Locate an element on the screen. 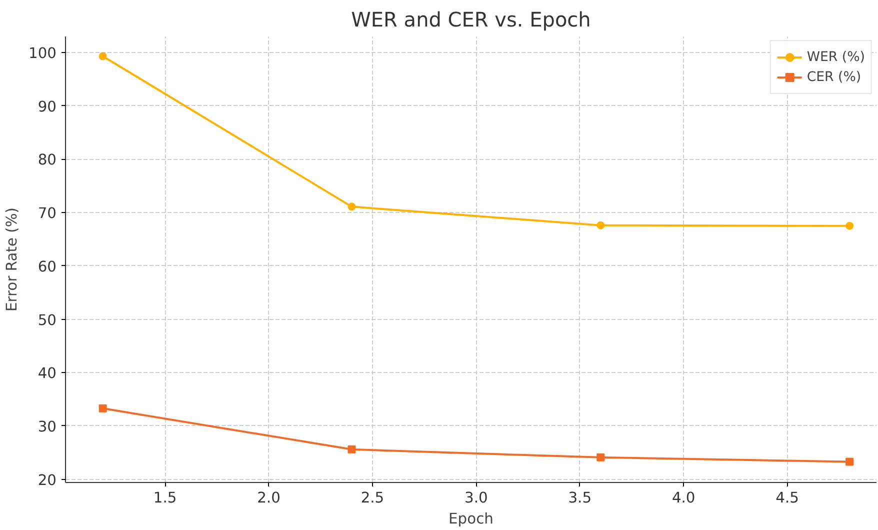 This screenshot has height=530, width=878. x-tick-label: 1.5 is located at coordinates (165, 498).